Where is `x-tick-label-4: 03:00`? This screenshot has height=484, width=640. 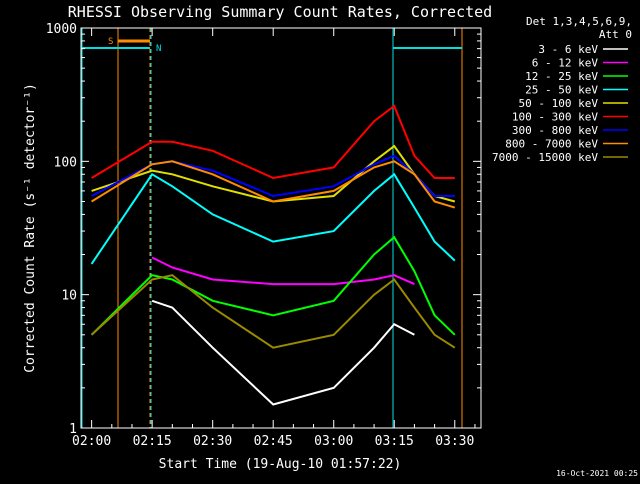 x-tick-label-4: 03:00 is located at coordinates (333, 441).